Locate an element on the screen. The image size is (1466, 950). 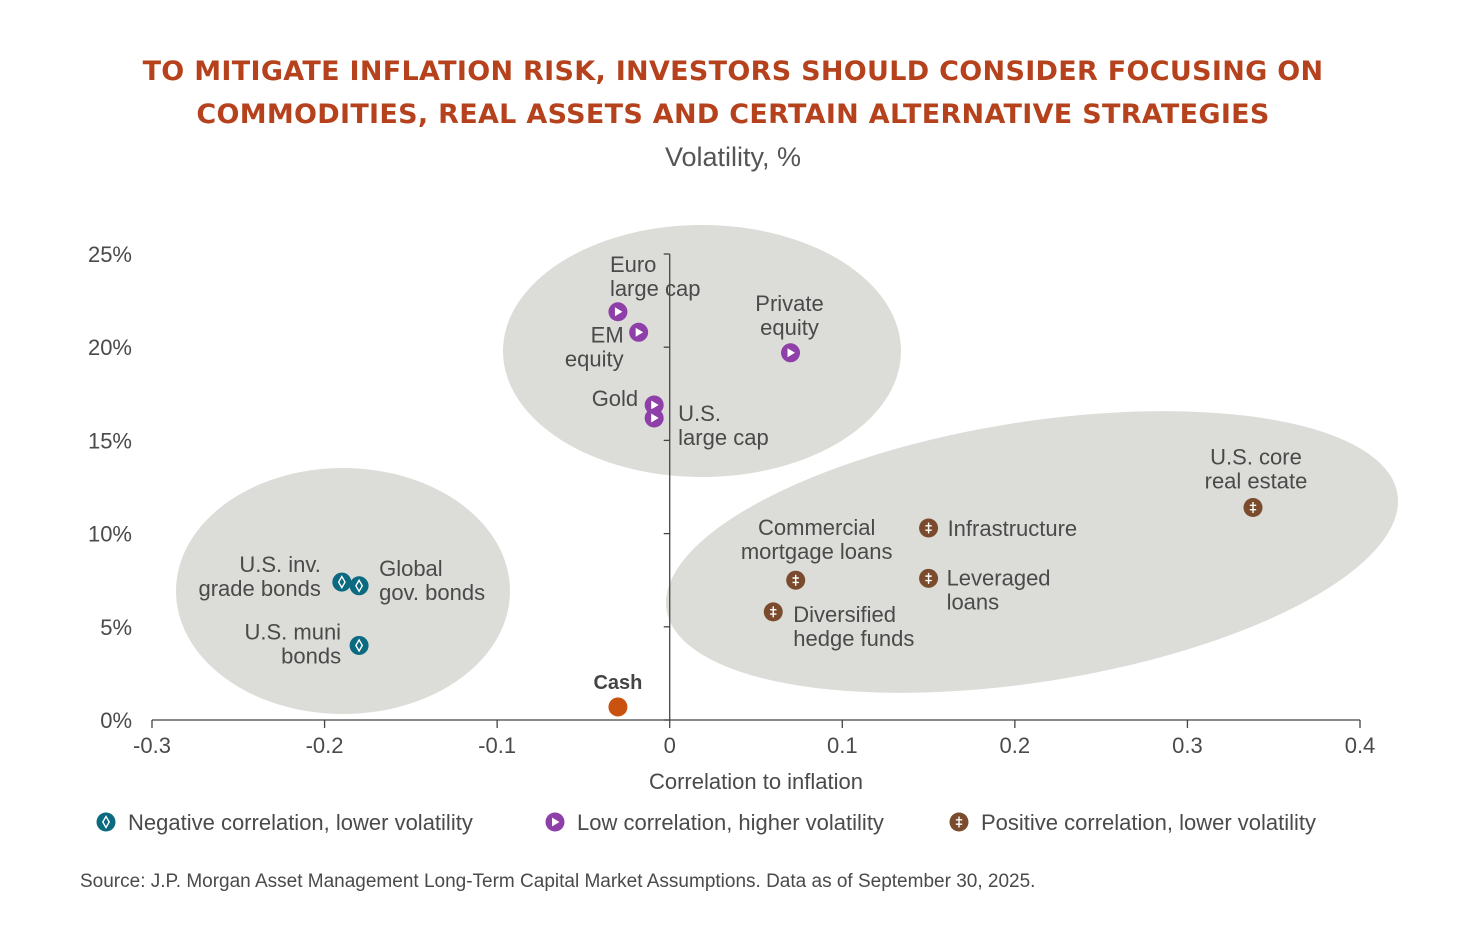
point-label: U.S. inv.grade bonds is located at coordinates (260, 576).